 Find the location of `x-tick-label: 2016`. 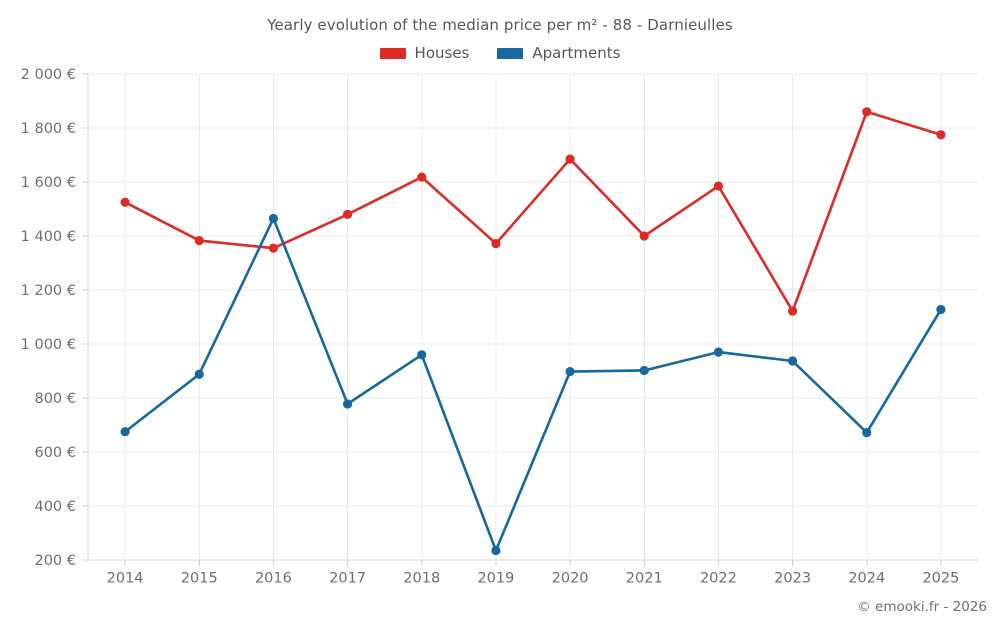

x-tick-label: 2016 is located at coordinates (273, 579).